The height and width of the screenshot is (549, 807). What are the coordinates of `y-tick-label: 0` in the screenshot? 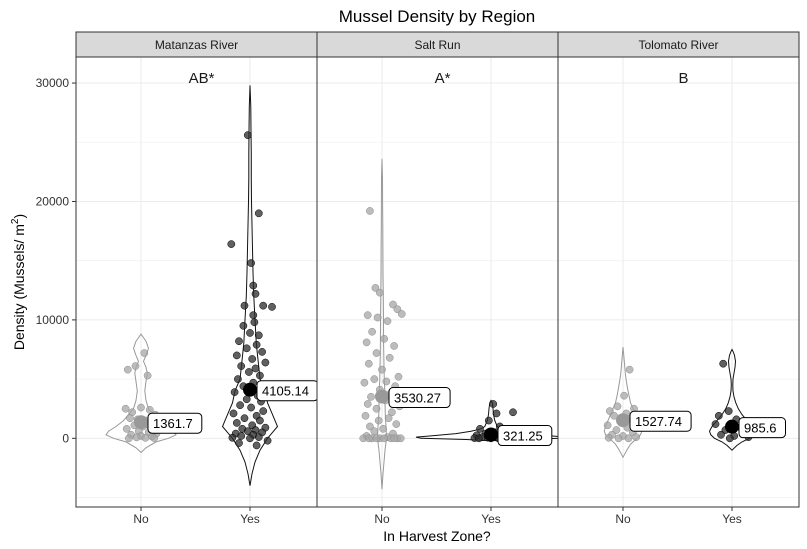 It's located at (65, 438).